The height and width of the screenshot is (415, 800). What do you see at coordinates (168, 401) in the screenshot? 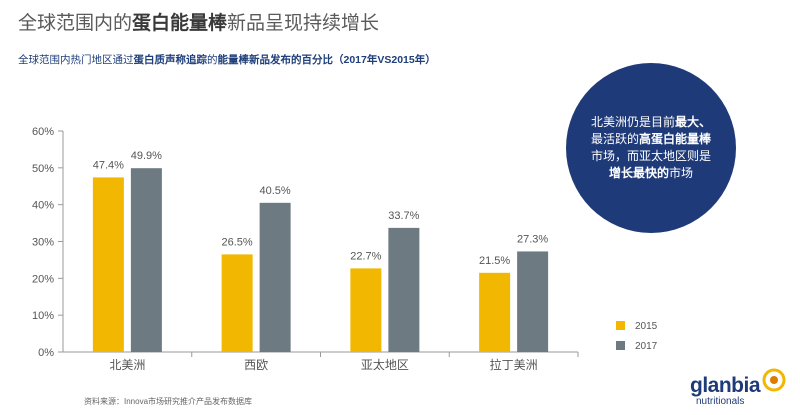
I see `source-note: 资料来源：Innova市场研究推介产品发布数据库` at bounding box center [168, 401].